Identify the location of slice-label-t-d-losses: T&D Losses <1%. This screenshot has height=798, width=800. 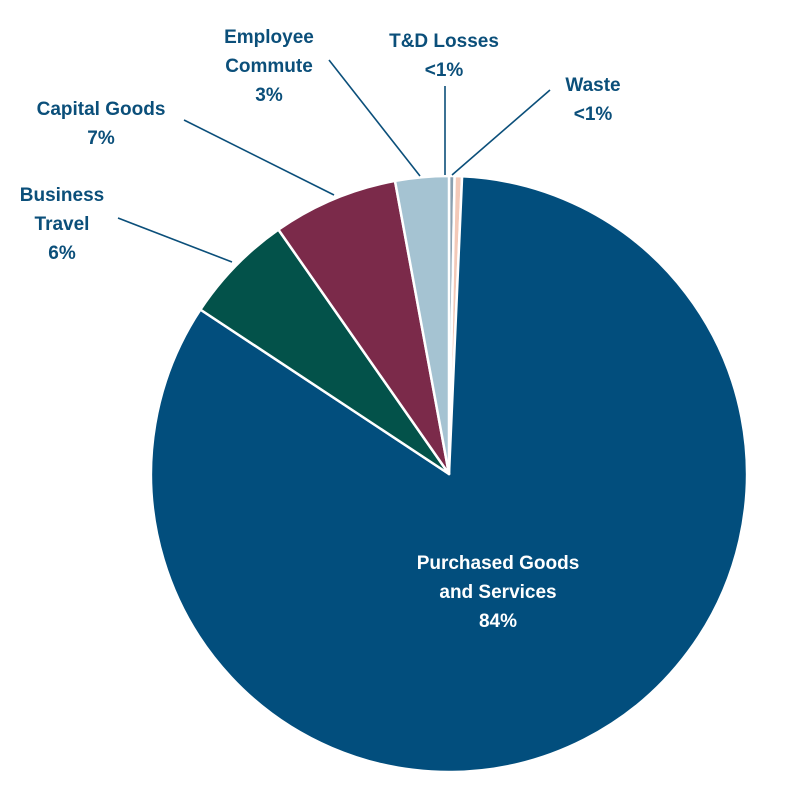
(444, 56).